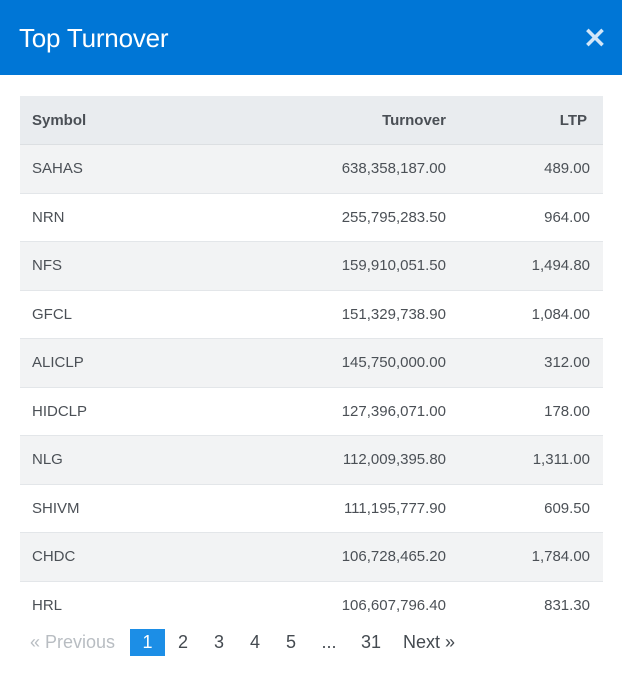 The width and height of the screenshot is (622, 694). I want to click on table-row: GFCL 151,329,738.90 1,084.00, so click(311, 314).